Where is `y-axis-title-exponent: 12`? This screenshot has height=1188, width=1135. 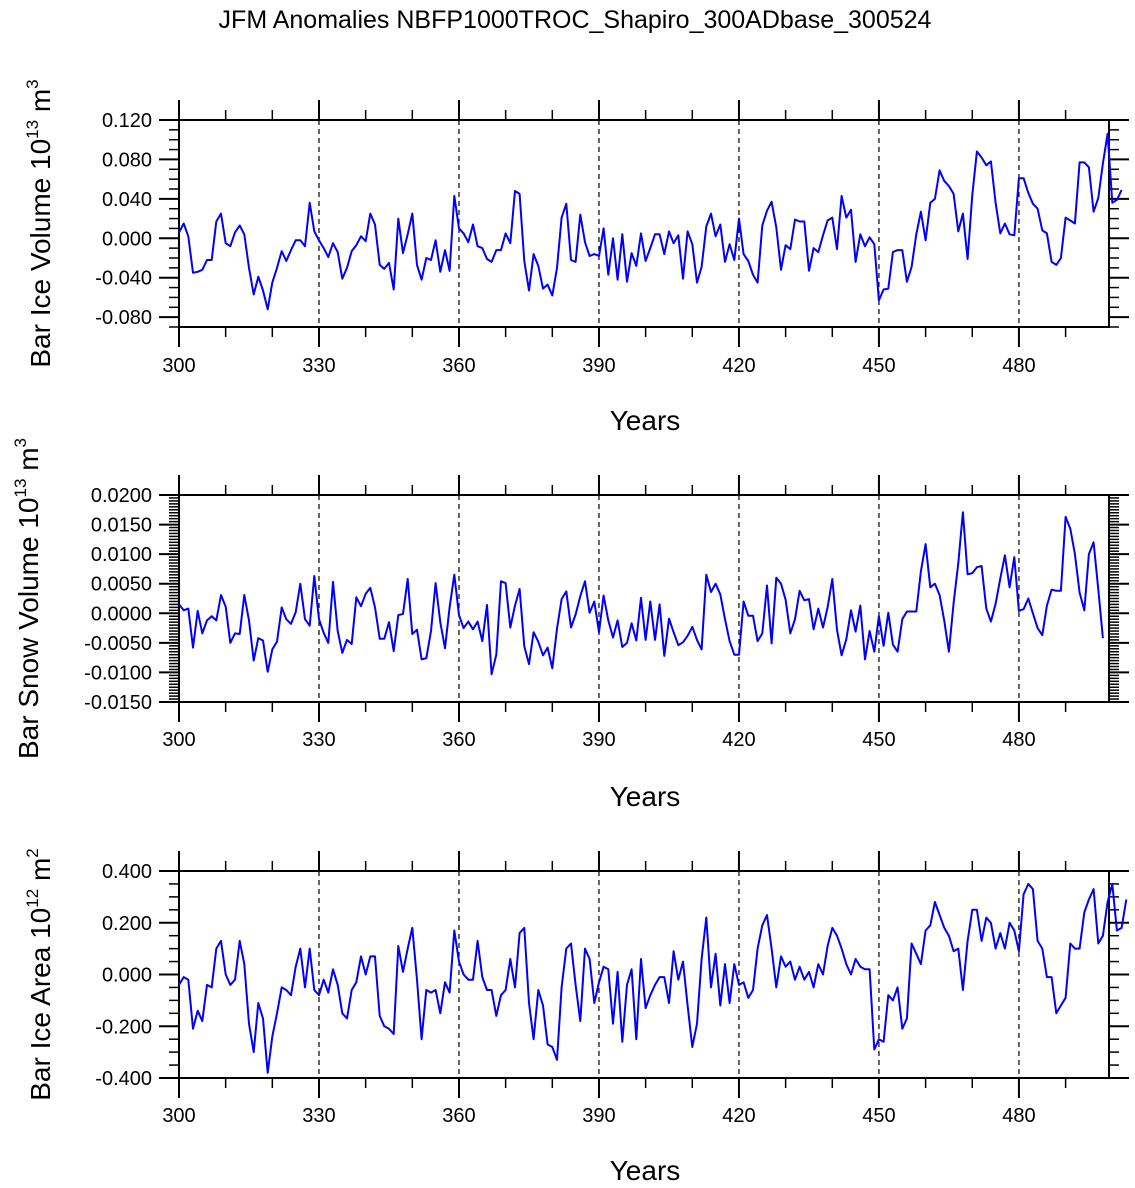 y-axis-title-exponent: 12 is located at coordinates (32, 898).